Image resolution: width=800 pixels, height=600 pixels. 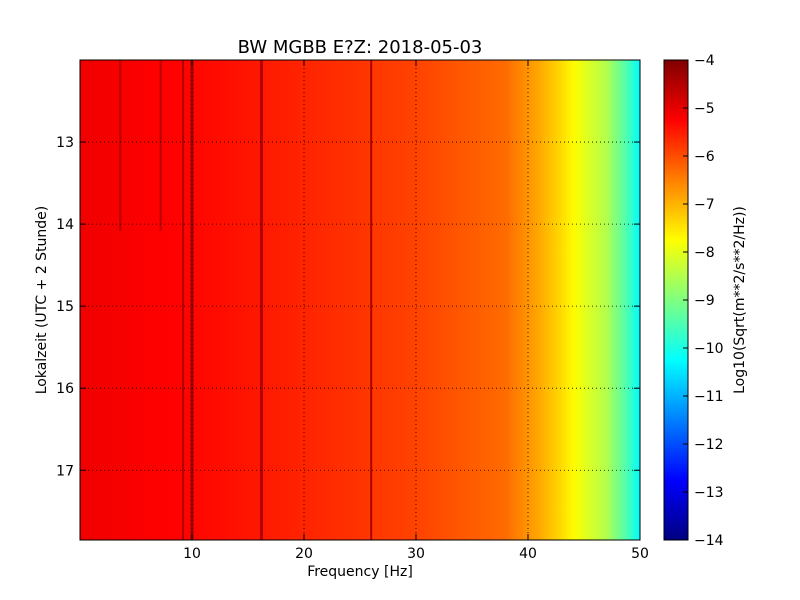 I want to click on colorbar-tick-label: −4, so click(x=704, y=61).